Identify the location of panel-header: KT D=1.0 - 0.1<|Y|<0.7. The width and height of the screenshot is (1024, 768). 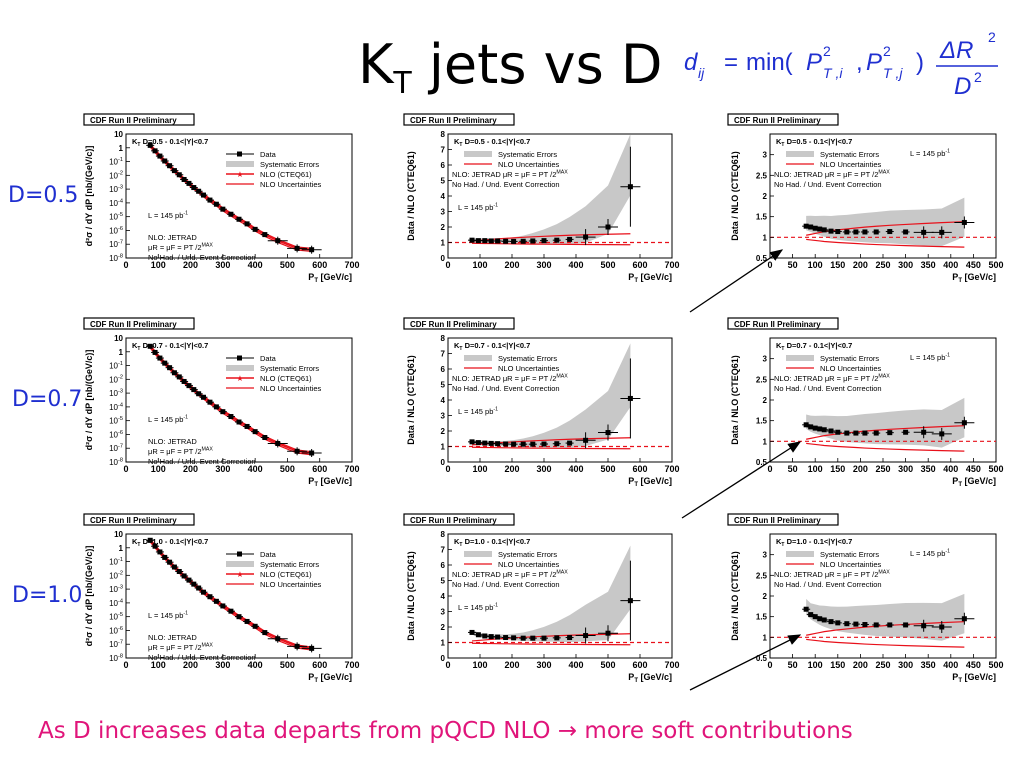
(170, 542).